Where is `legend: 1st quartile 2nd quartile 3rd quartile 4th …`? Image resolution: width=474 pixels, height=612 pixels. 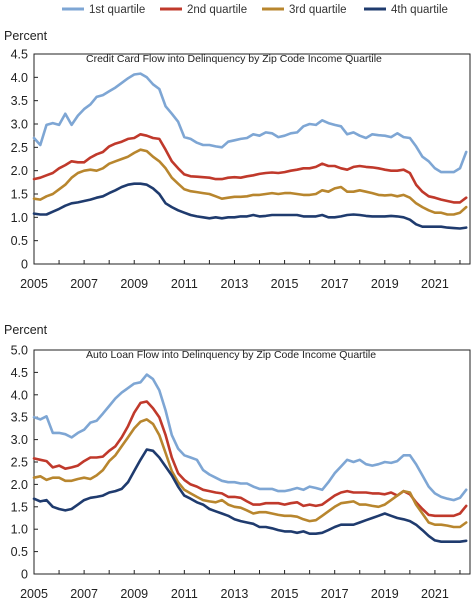
legend: 1st quartile 2nd quartile 3rd quartile 4th … is located at coordinates (255, 10).